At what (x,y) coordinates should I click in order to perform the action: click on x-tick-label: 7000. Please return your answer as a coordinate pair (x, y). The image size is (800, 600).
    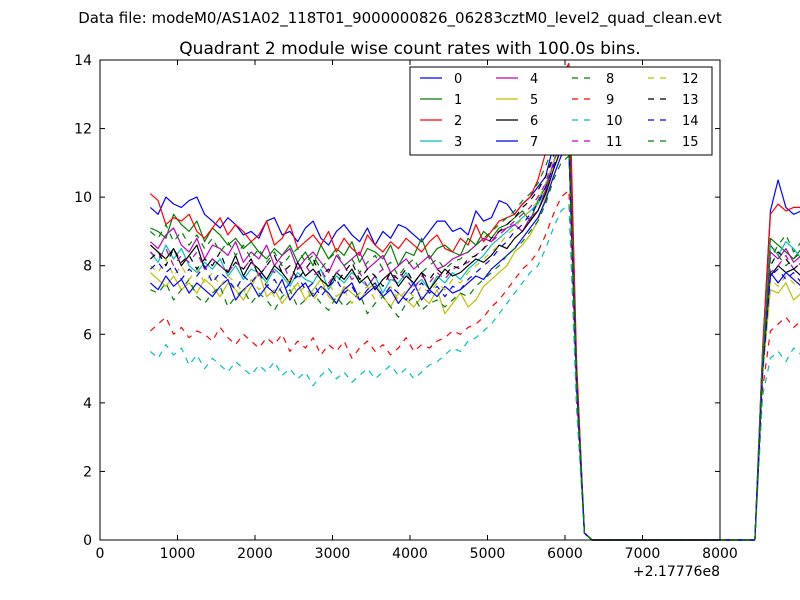
    Looking at the image, I should click on (643, 554).